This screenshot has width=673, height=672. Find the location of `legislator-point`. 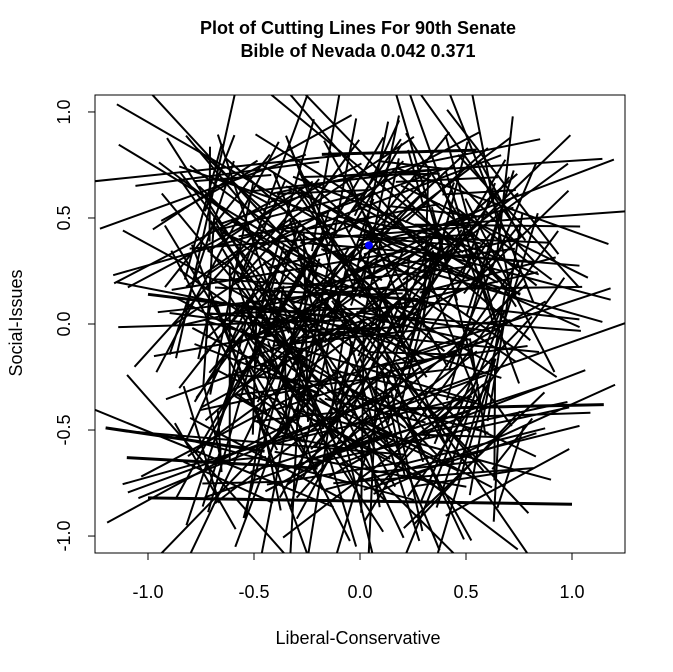

legislator-point is located at coordinates (368, 245).